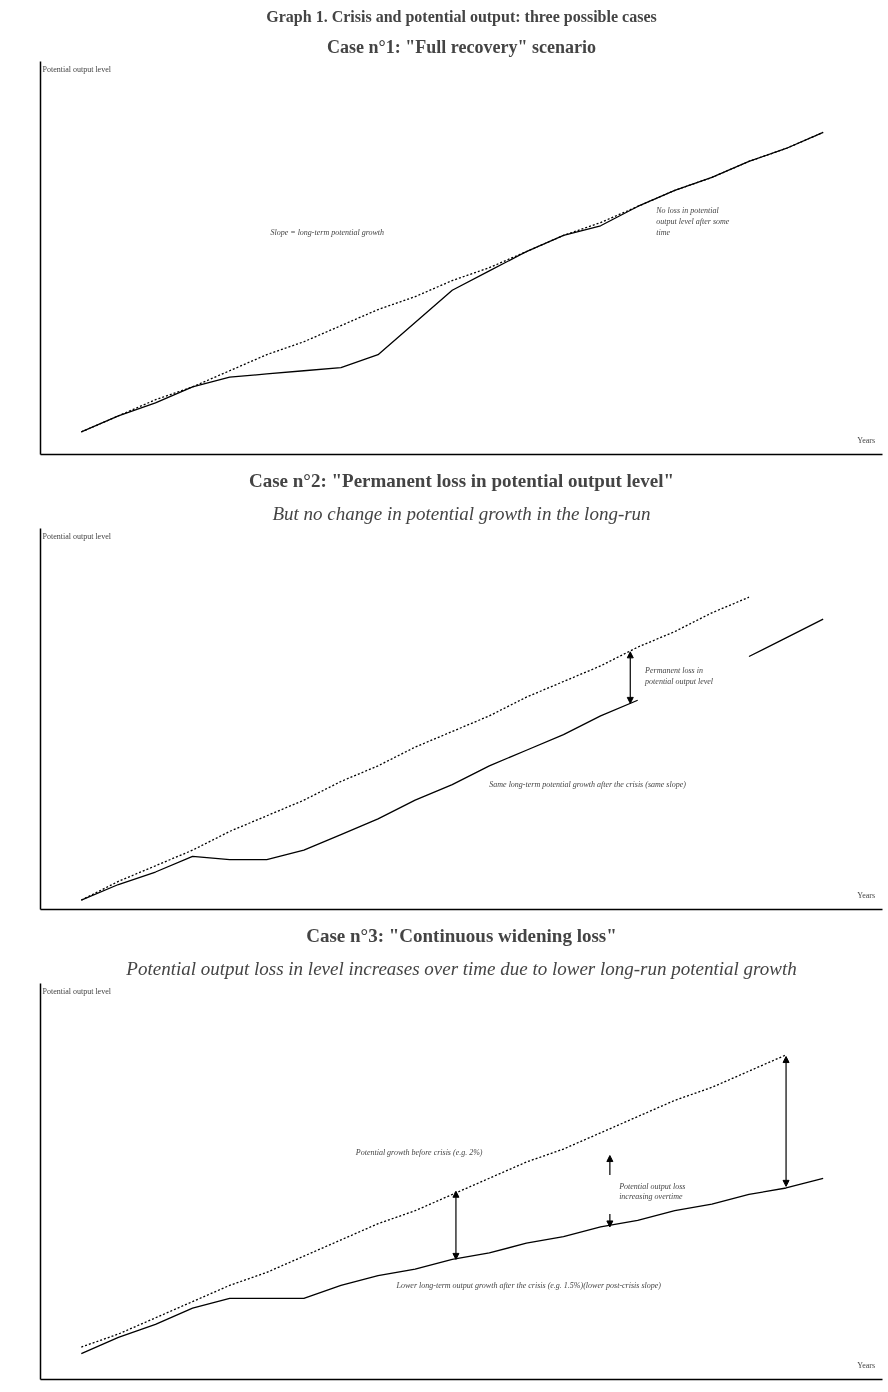 This screenshot has width=888, height=1392. I want to click on annotation: Potential growth before crisis (e.g. 2%), so click(418, 1152).